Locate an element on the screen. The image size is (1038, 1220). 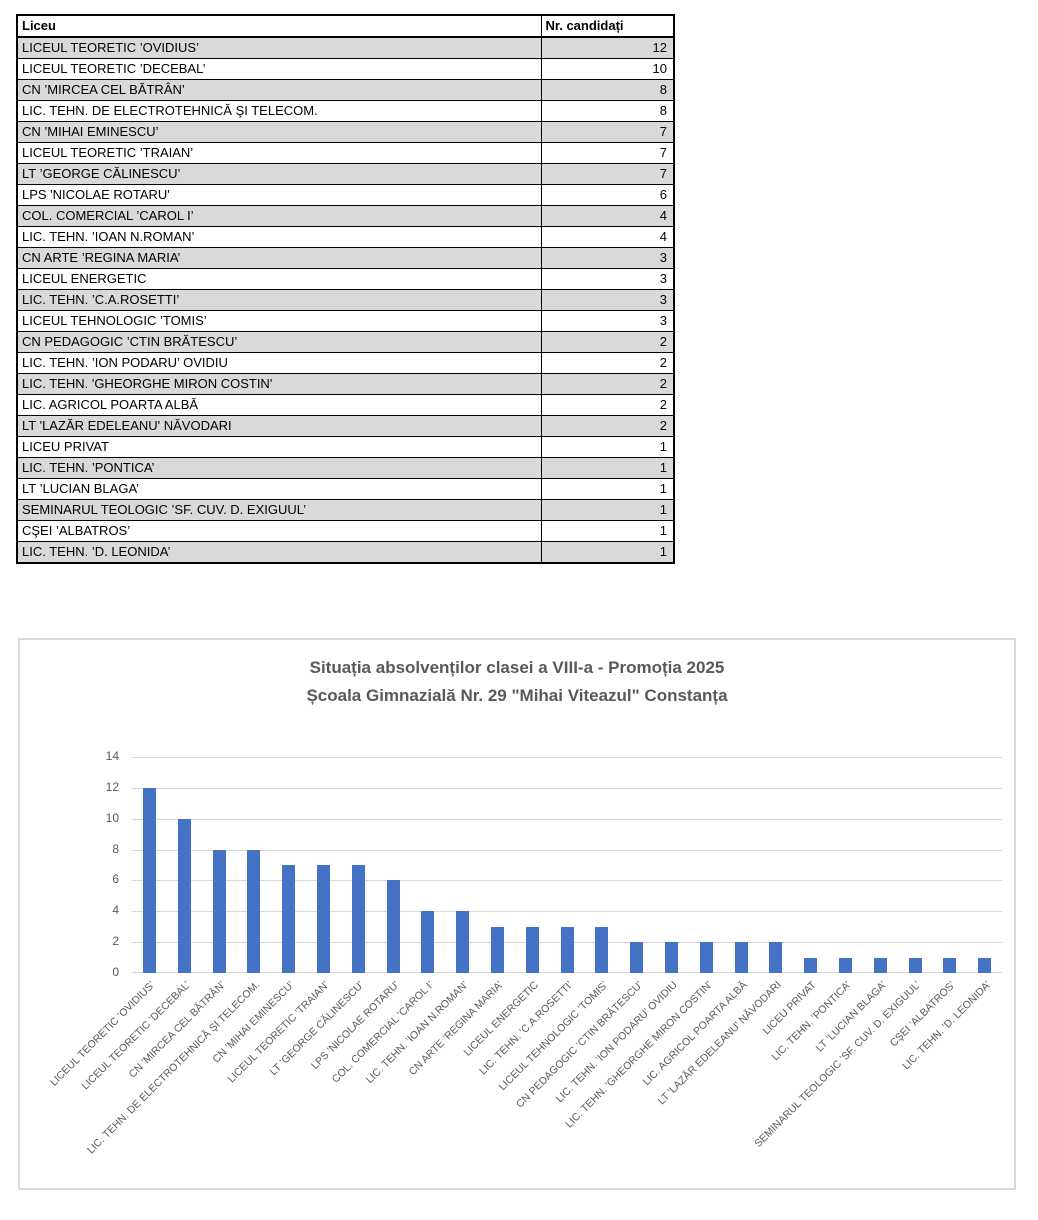
school-name: COL. COMERCIAL ’CAROL I’ is located at coordinates (279, 216).